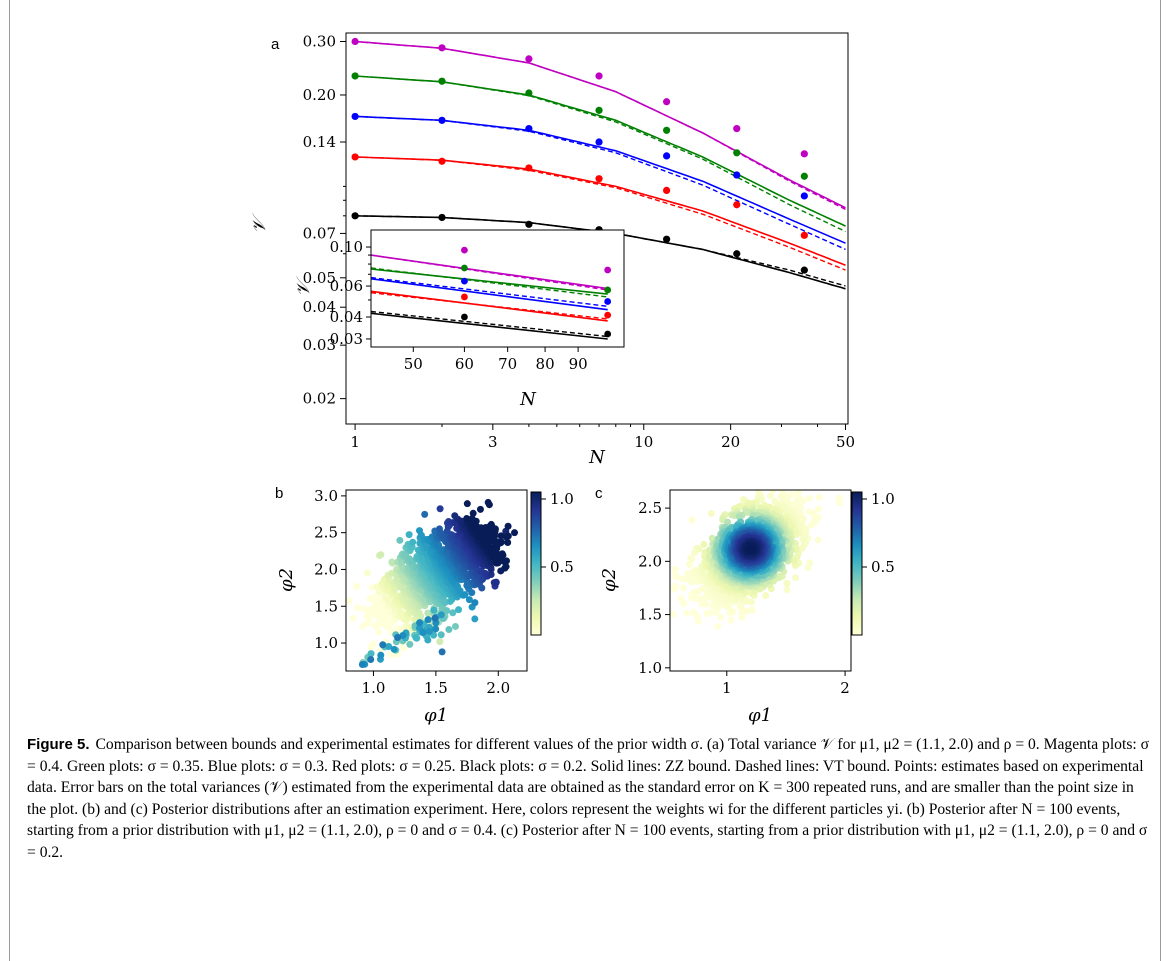  What do you see at coordinates (599, 493) in the screenshot?
I see `panel-c-letter: c` at bounding box center [599, 493].